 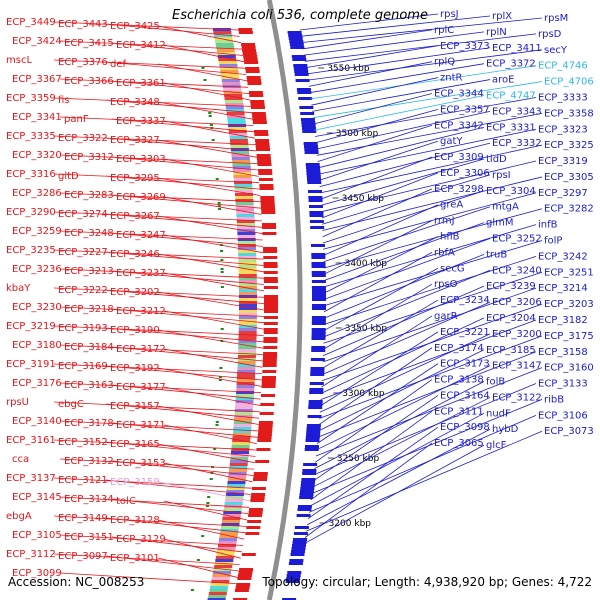 I want to click on right-gene-label: ECP_3073, so click(x=569, y=431).